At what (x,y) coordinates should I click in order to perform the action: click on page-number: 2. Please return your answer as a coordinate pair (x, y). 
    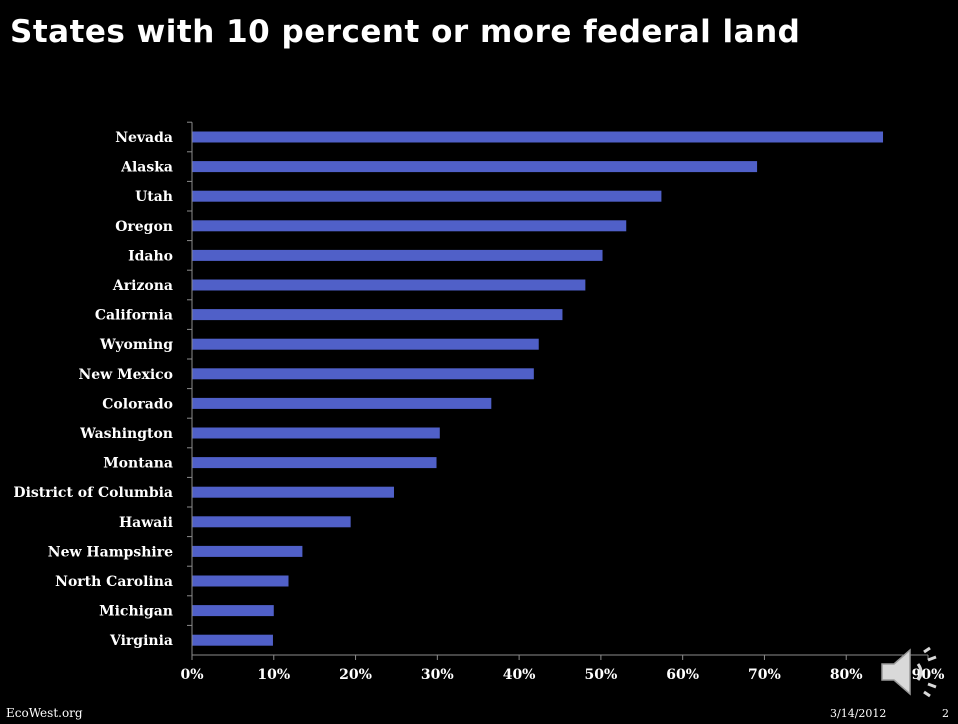
    Looking at the image, I should click on (945, 713).